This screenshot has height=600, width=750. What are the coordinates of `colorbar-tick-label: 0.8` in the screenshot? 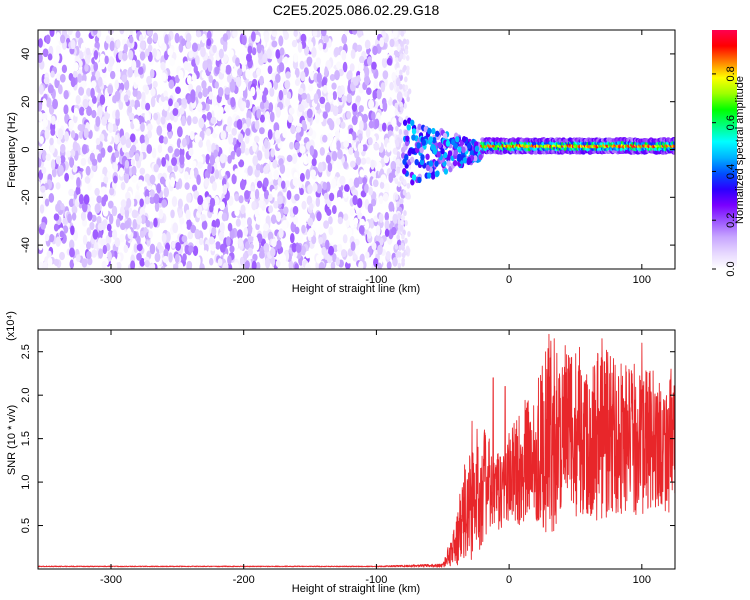 It's located at (731, 73).